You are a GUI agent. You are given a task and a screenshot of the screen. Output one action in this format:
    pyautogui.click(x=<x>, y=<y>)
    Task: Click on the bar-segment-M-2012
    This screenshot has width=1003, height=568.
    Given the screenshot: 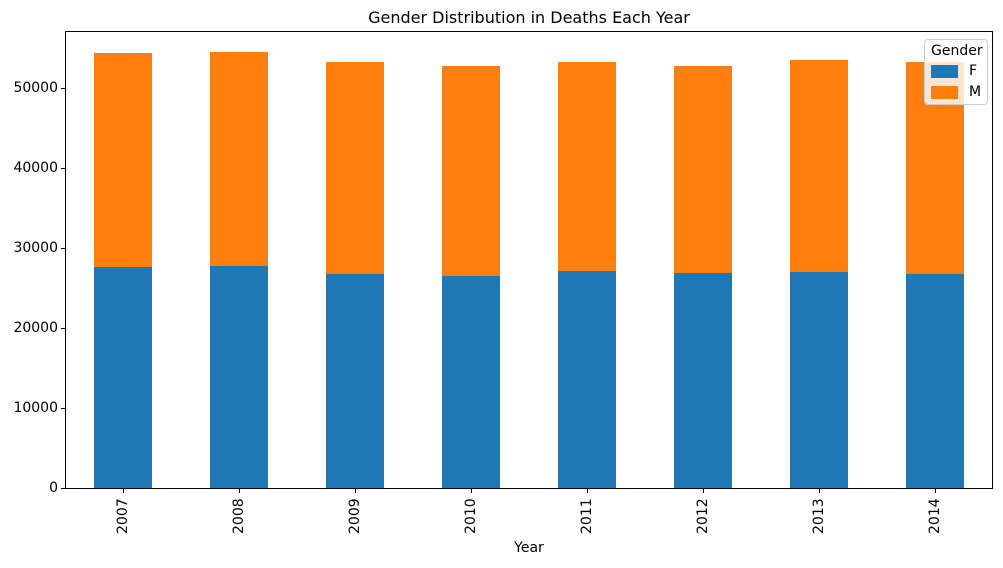 What is the action you would take?
    pyautogui.click(x=703, y=169)
    